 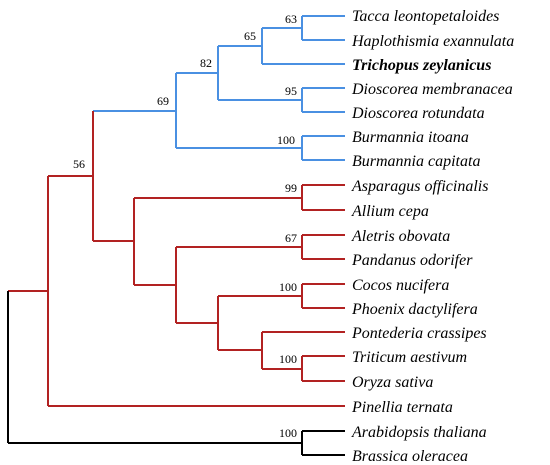 I want to click on taxon-label: Pinellia ternata, so click(x=402, y=407).